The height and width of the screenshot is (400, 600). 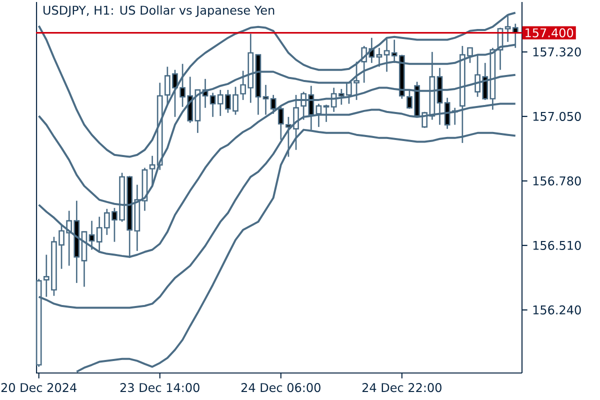 What do you see at coordinates (159, 11) in the screenshot?
I see `chart-title: USDJPY, H1: US Dollar vs Japanese Yen` at bounding box center [159, 11].